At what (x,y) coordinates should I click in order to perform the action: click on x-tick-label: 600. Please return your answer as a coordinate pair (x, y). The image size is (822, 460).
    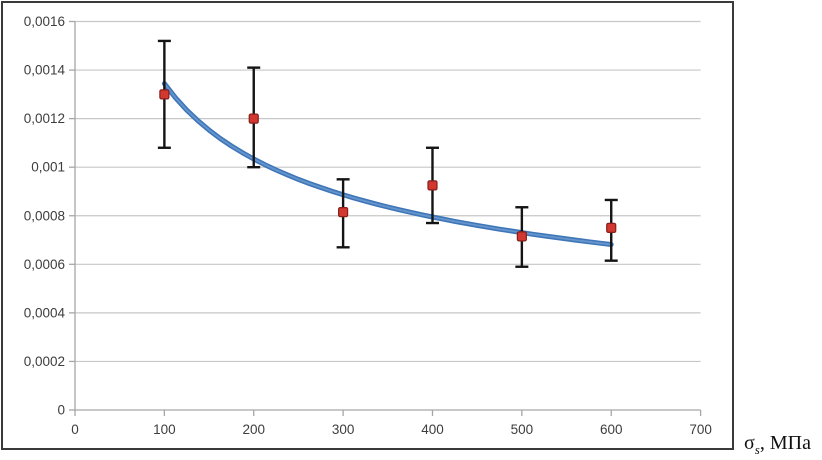
    Looking at the image, I should click on (611, 429).